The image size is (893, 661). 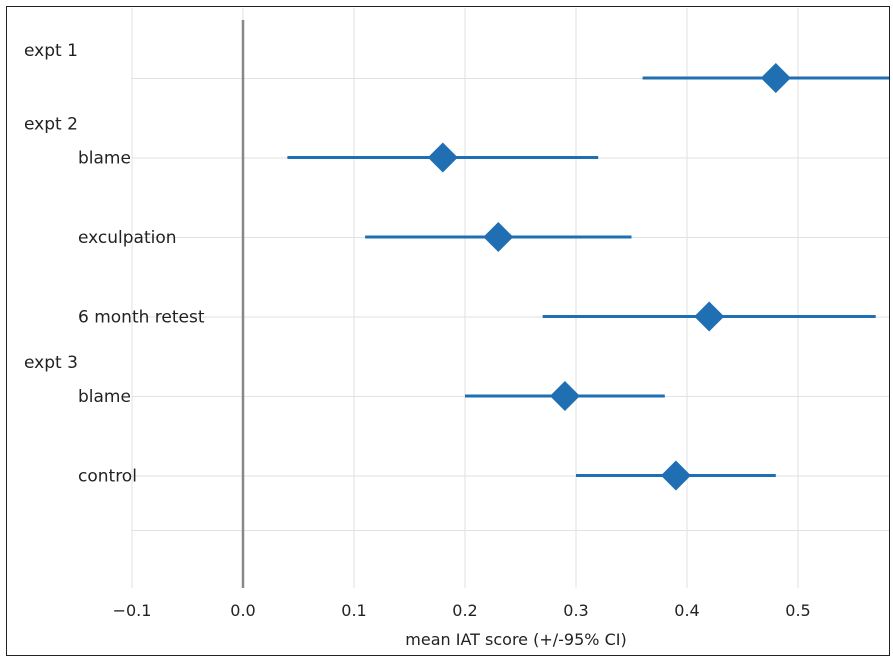 I want to click on row-label: 6 month retest, so click(x=141, y=318).